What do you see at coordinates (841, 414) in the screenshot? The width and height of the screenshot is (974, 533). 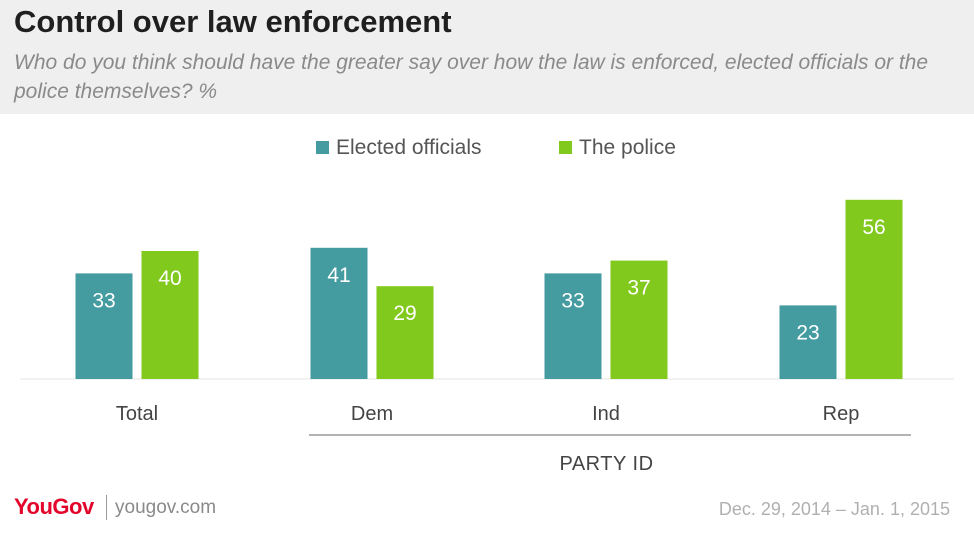 I see `category-label: Rep` at bounding box center [841, 414].